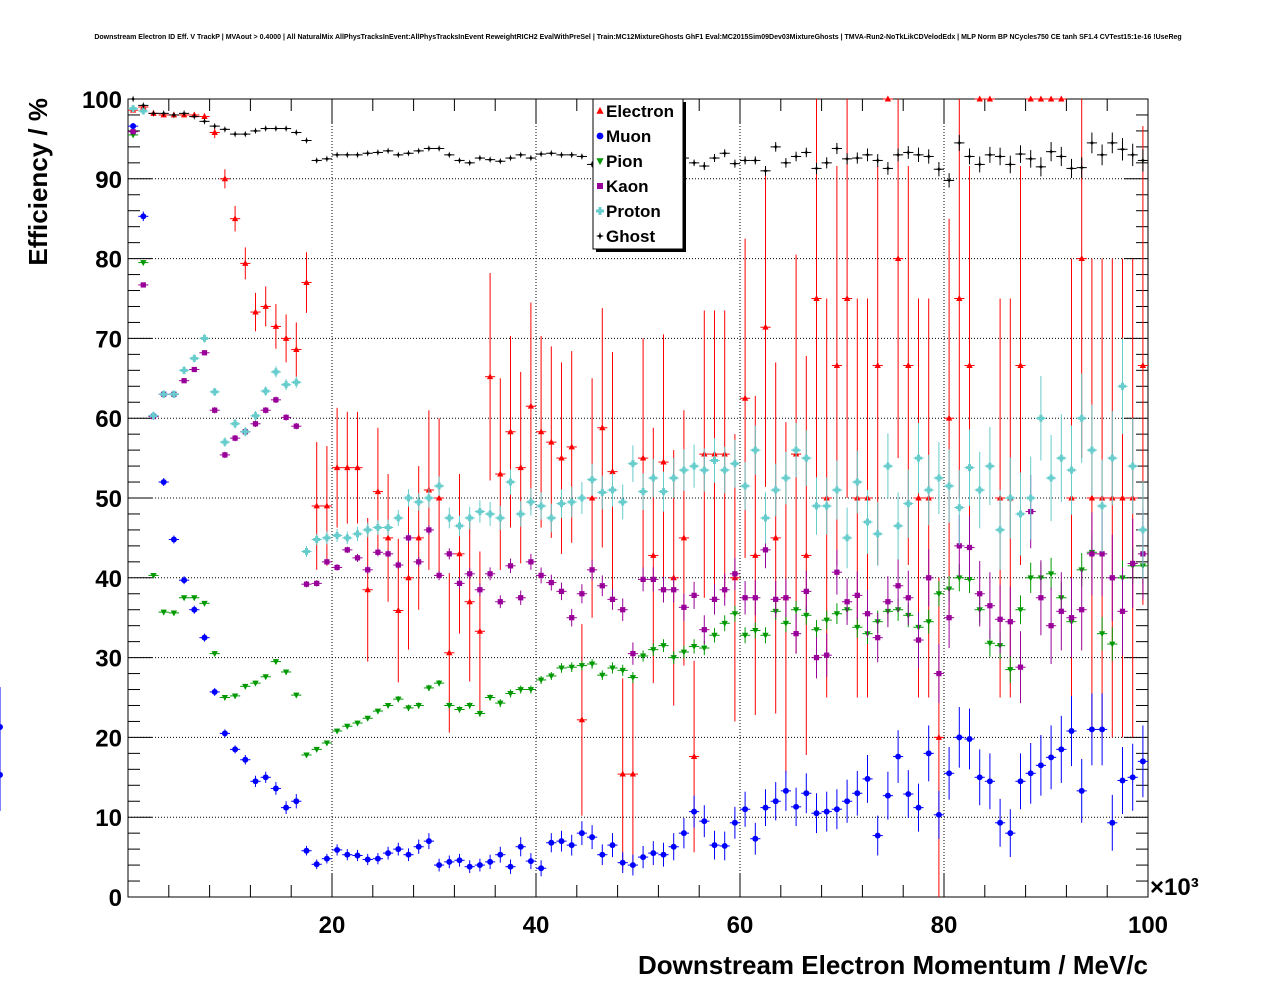 Image resolution: width=1276 pixels, height=996 pixels. Describe the element at coordinates (1174, 887) in the screenshot. I see `x-axis-multiplier: ×10³` at that location.